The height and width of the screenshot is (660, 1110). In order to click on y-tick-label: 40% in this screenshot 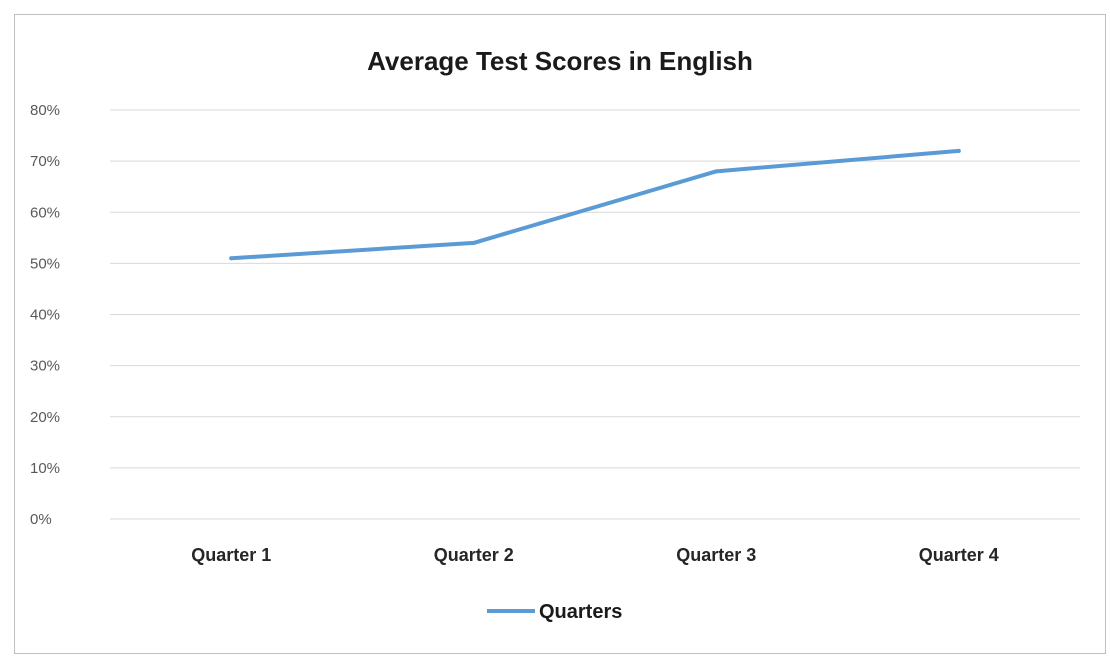, I will do `click(45, 315)`.